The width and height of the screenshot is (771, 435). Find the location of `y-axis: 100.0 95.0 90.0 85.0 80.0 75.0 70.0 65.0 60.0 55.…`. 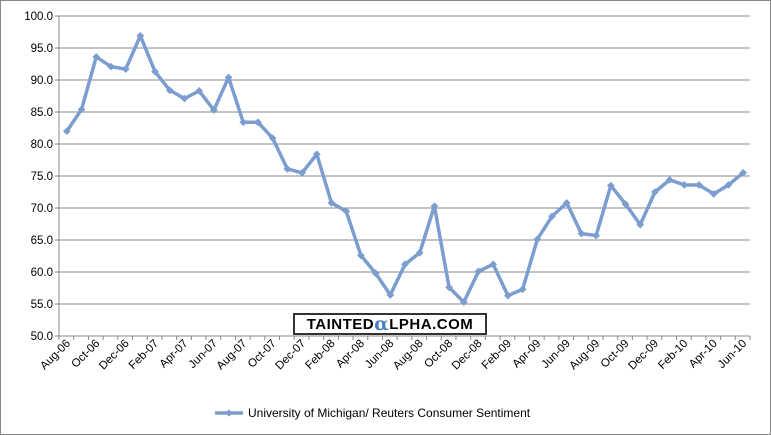

y-axis: 100.0 95.0 90.0 85.0 80.0 75.0 70.0 65.0 60.0 55.… is located at coordinates (42, 177).